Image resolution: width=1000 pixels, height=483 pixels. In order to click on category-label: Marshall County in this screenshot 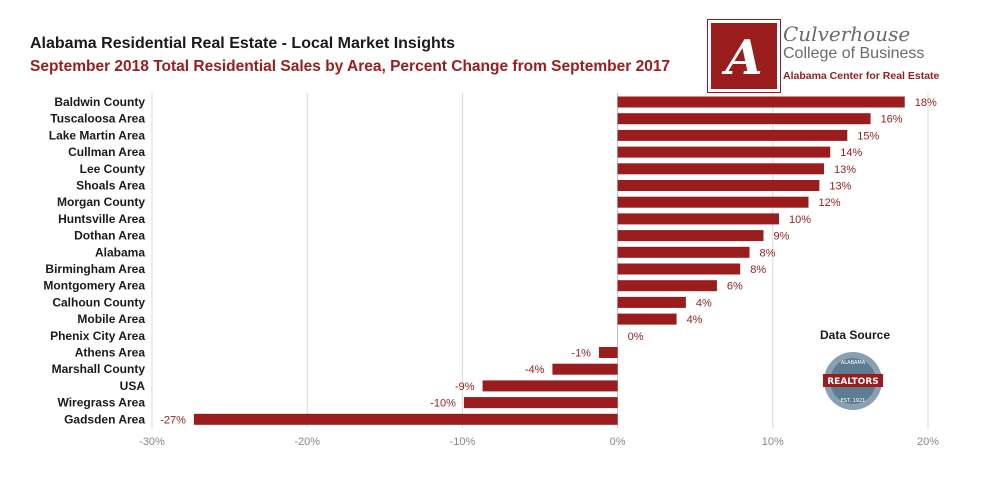, I will do `click(99, 369)`.